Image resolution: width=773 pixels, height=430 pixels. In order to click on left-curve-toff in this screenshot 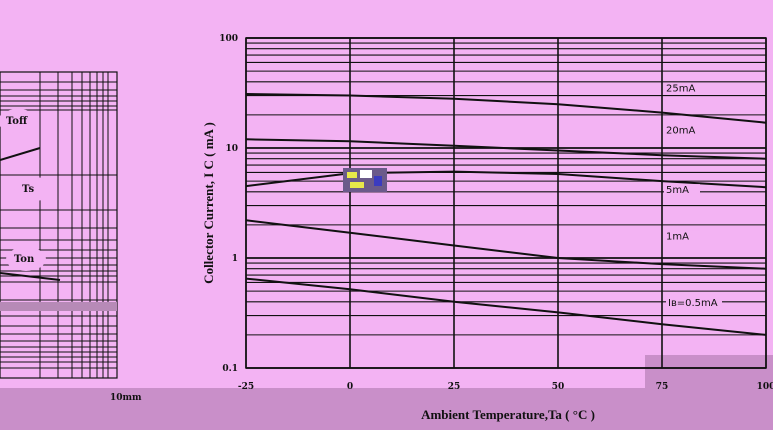, I will do `click(20, 154)`.